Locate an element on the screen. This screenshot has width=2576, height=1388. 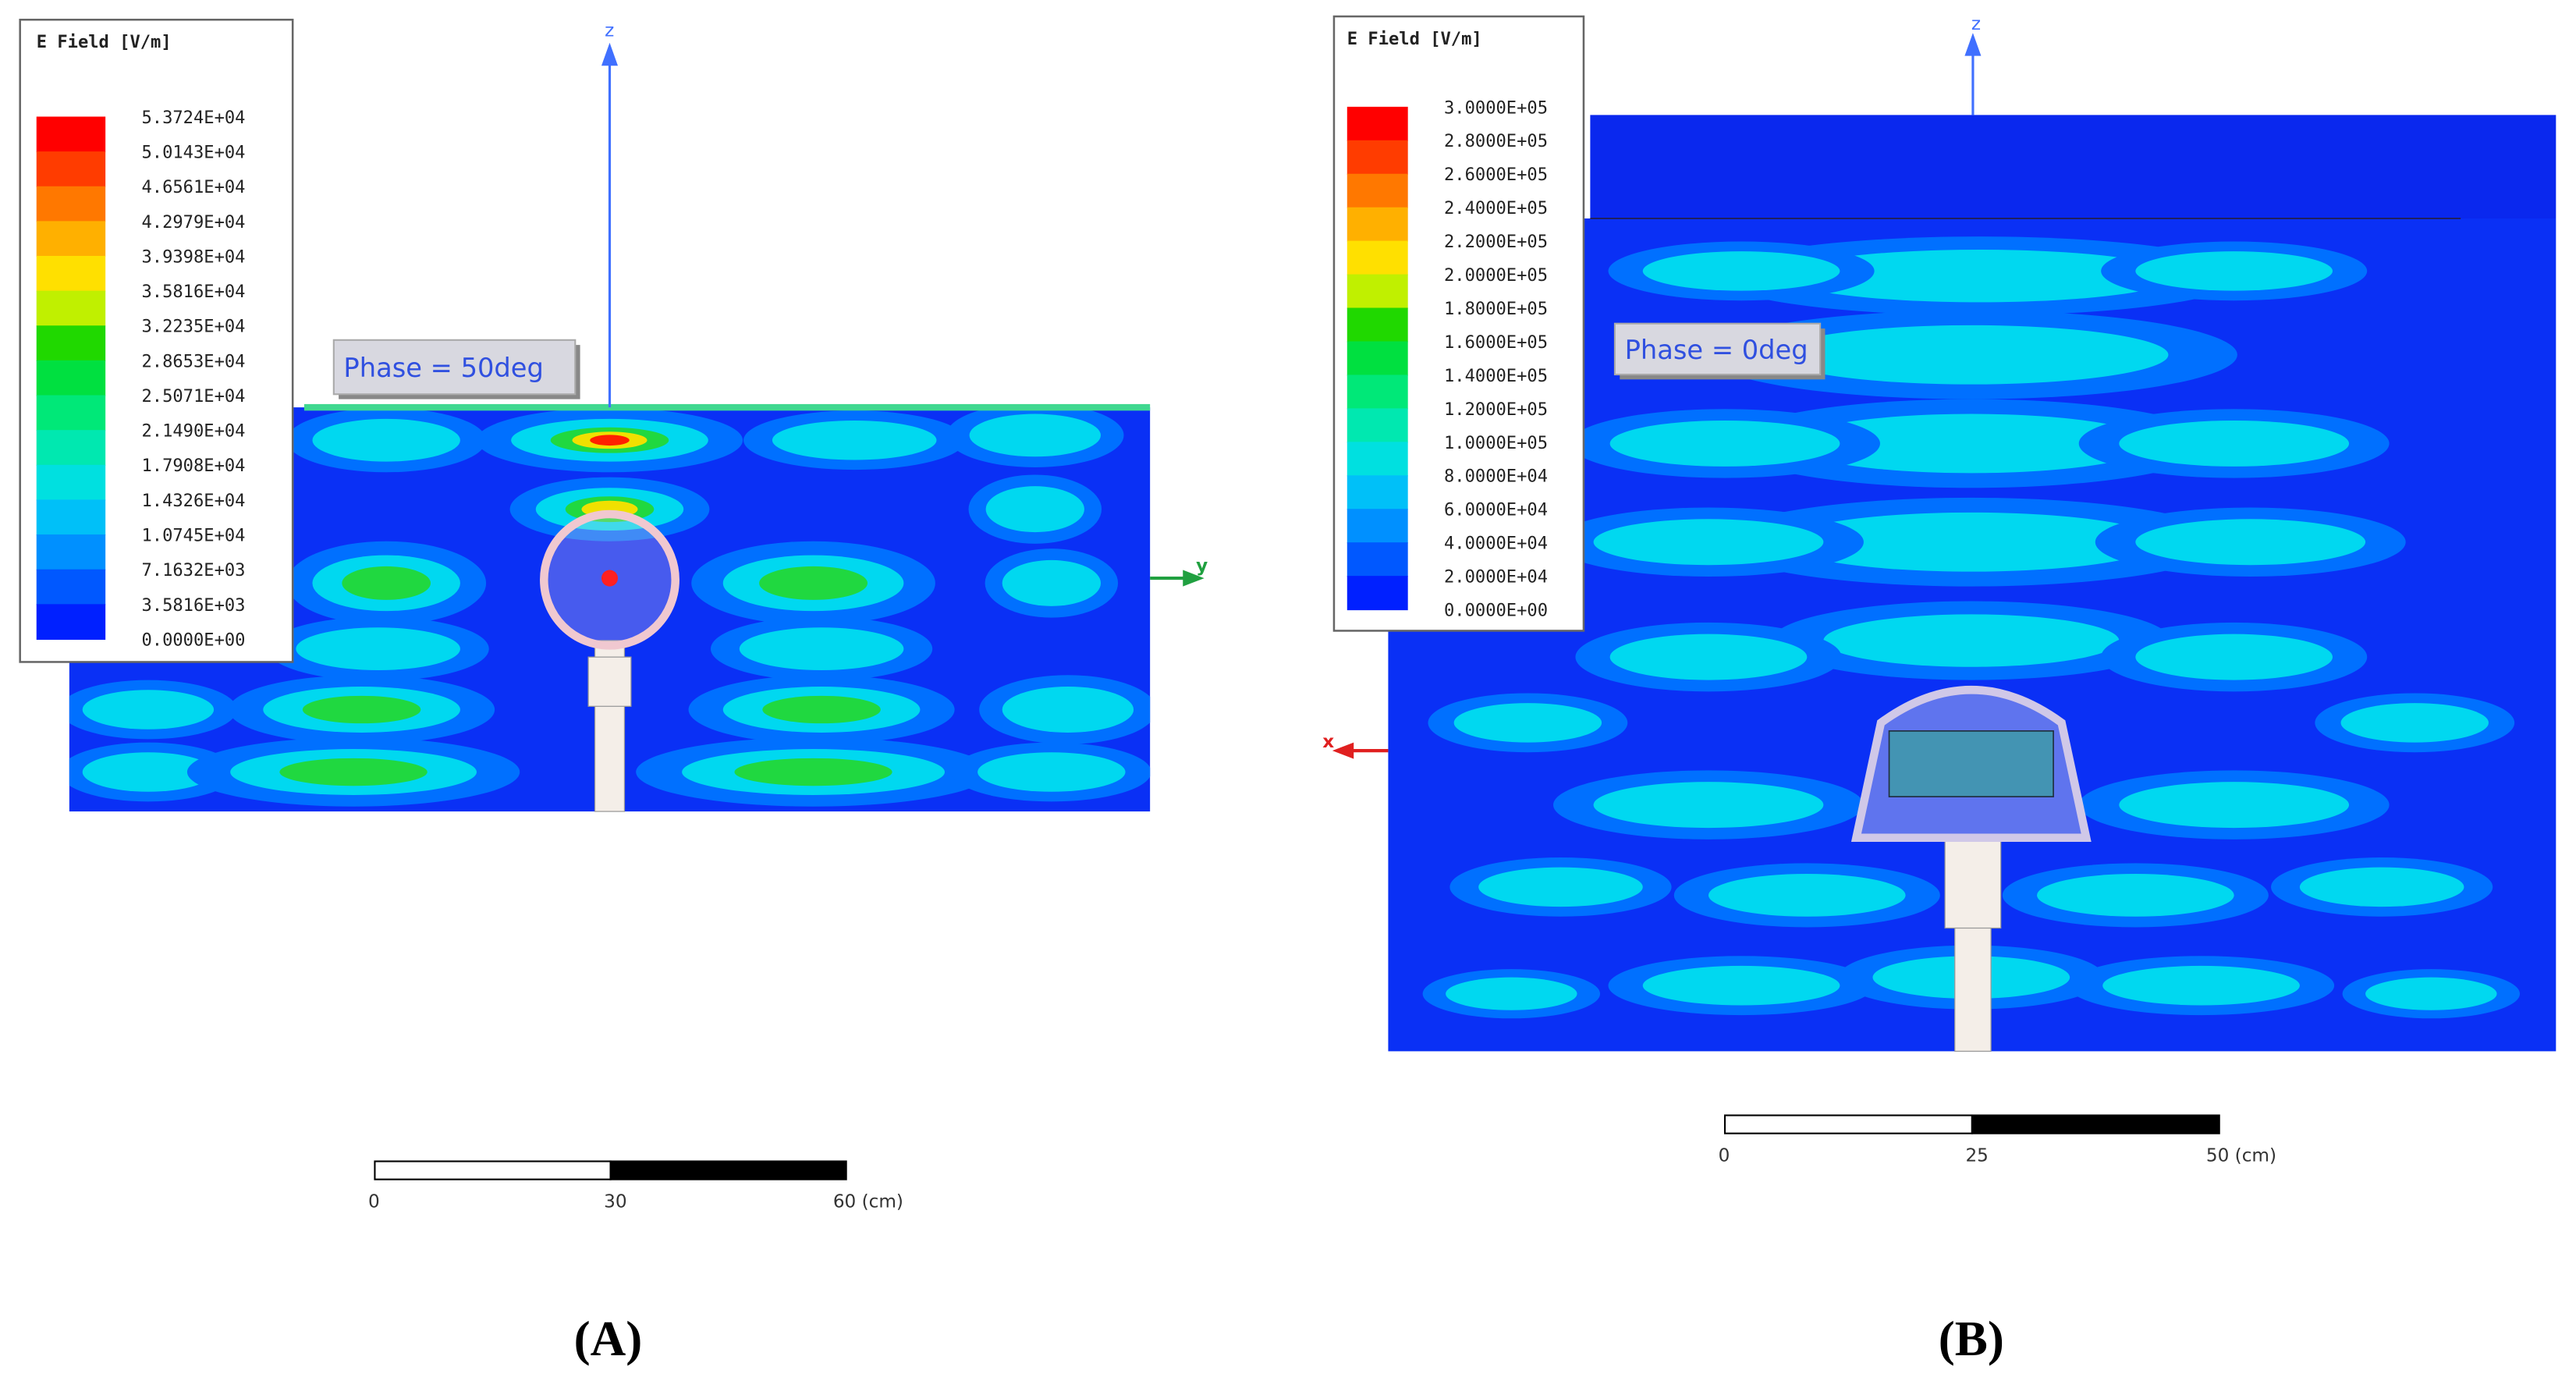
legend-value: 2.5071E+04 is located at coordinates (193, 396).